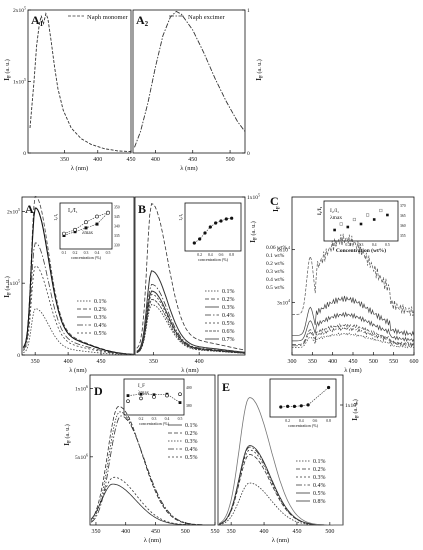 This screenshot has height=550, width=423. What do you see at coordinates (283, 302) in the screenshot?
I see `y-tick-label: 3x10⁴` at bounding box center [283, 302].